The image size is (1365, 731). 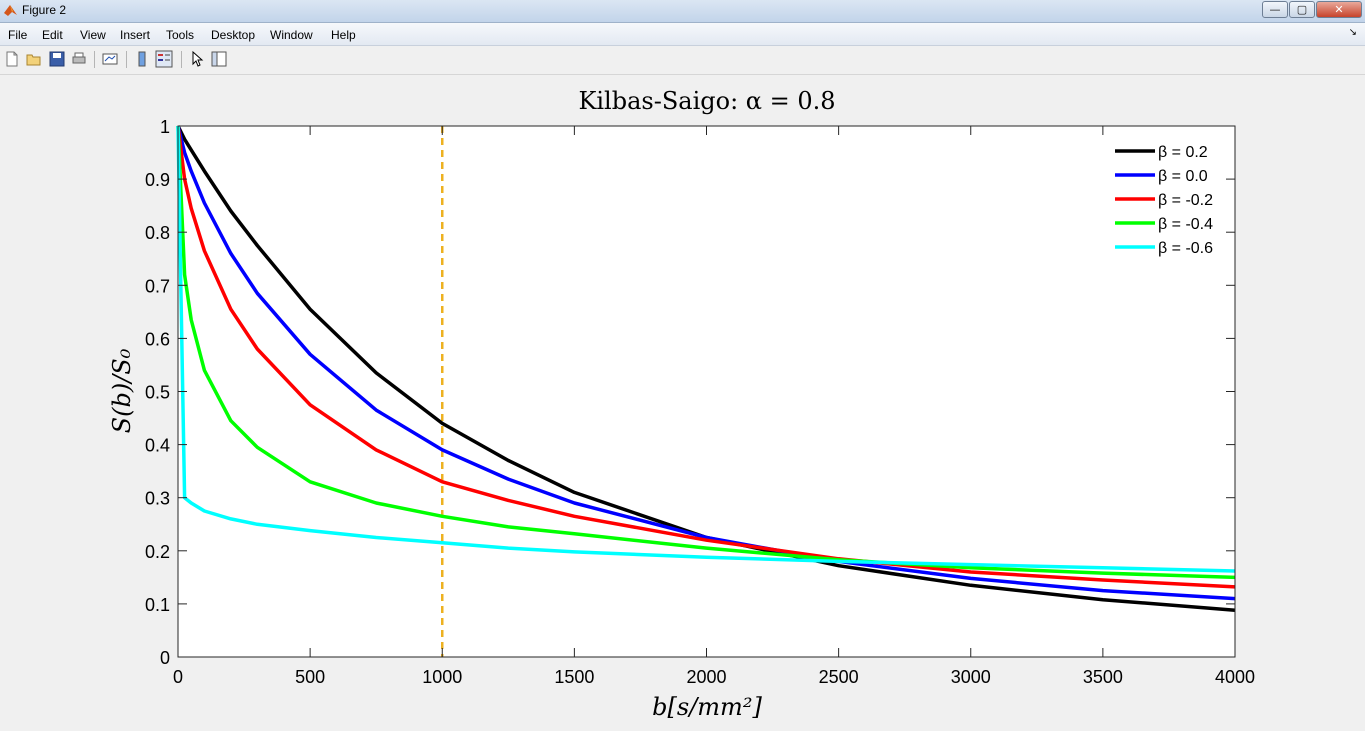 I want to click on menu-desktop: Desktop, so click(x=233, y=35).